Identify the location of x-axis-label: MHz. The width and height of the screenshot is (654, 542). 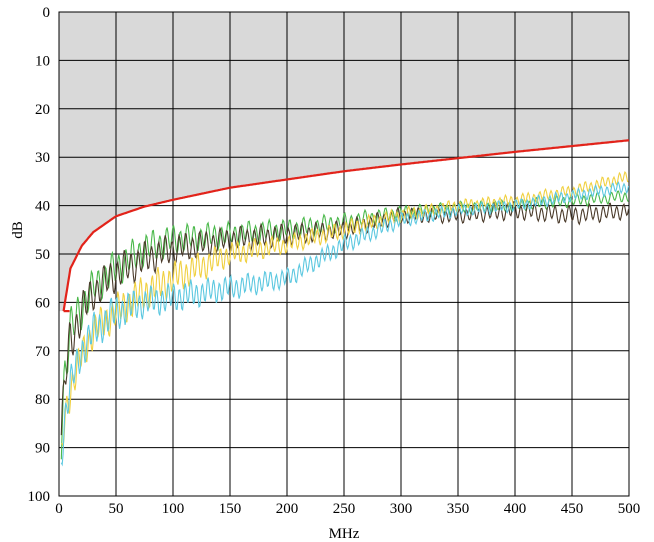
(344, 534).